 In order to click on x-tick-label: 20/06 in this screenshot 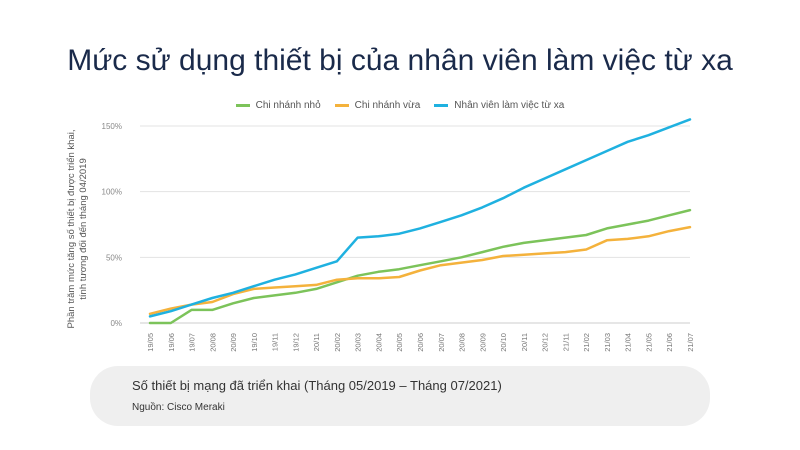, I will do `click(420, 342)`.